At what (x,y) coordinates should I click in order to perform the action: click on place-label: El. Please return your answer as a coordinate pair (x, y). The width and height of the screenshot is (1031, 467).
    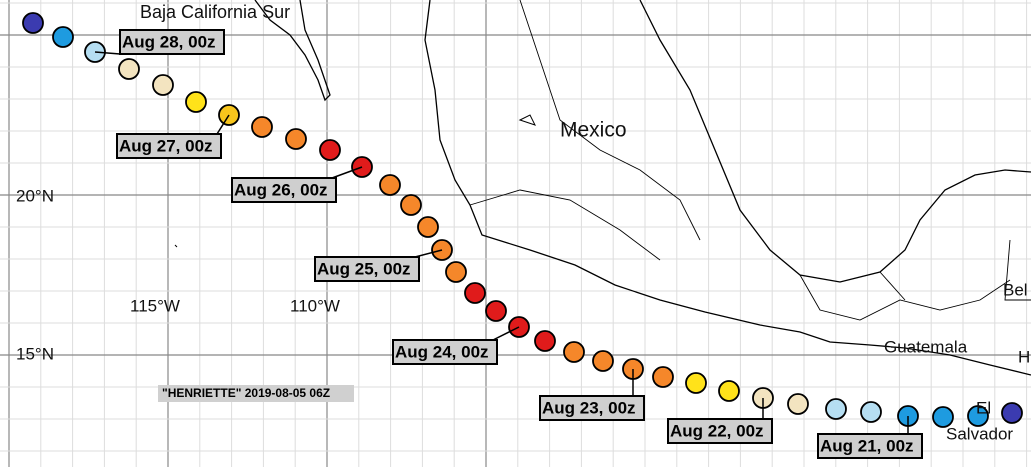
    Looking at the image, I should click on (983, 407).